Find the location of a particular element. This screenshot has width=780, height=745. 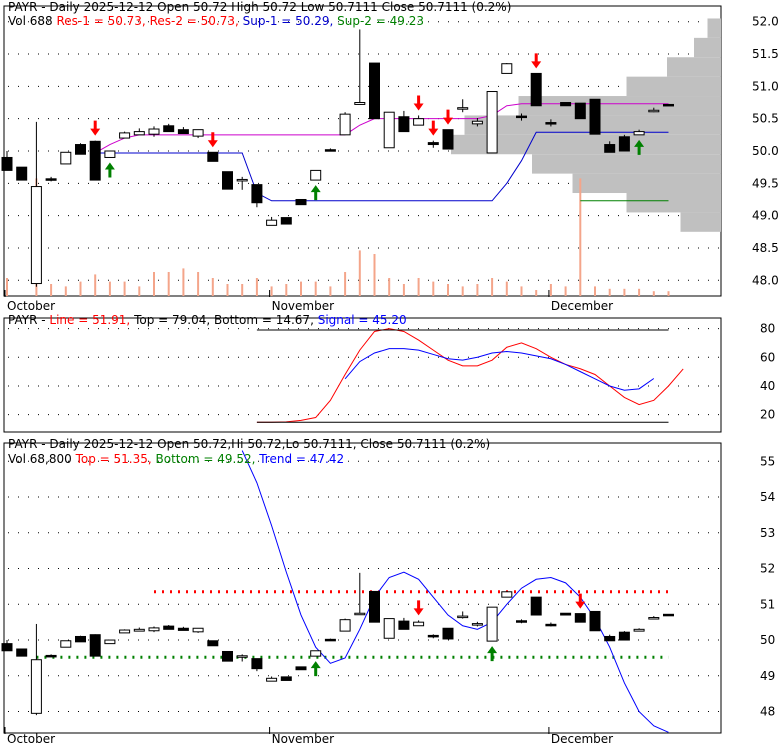

oscillator-line-line is located at coordinates (470, 375).